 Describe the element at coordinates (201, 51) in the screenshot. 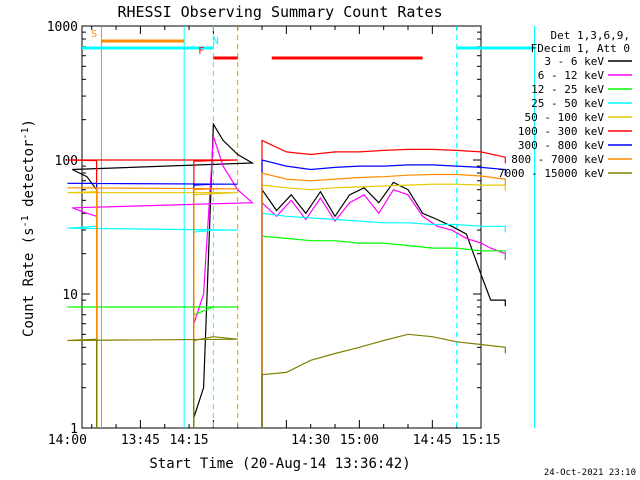

I see `mode-bar-label: F` at that location.